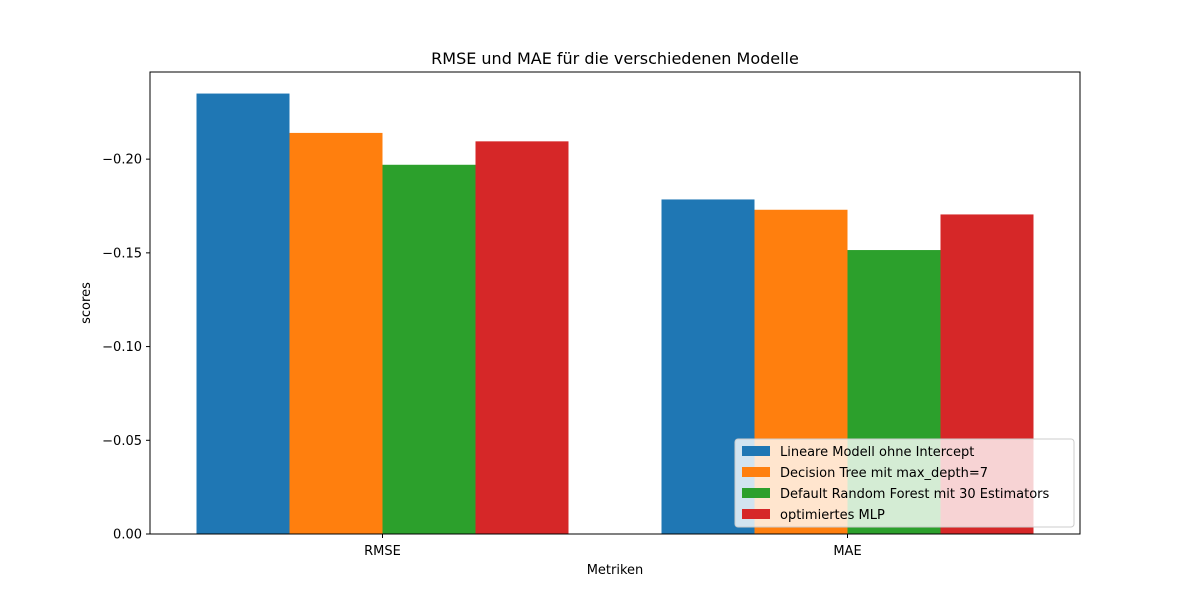 This screenshot has height=605, width=1200. I want to click on y-tick-label: −0.10, so click(122, 347).